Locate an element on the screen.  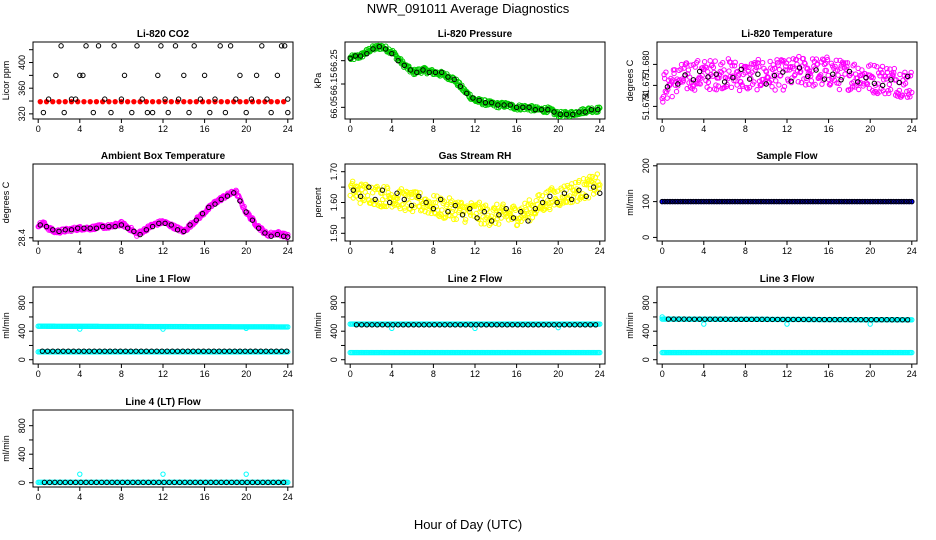
plot-points is located at coordinates (475, 200).